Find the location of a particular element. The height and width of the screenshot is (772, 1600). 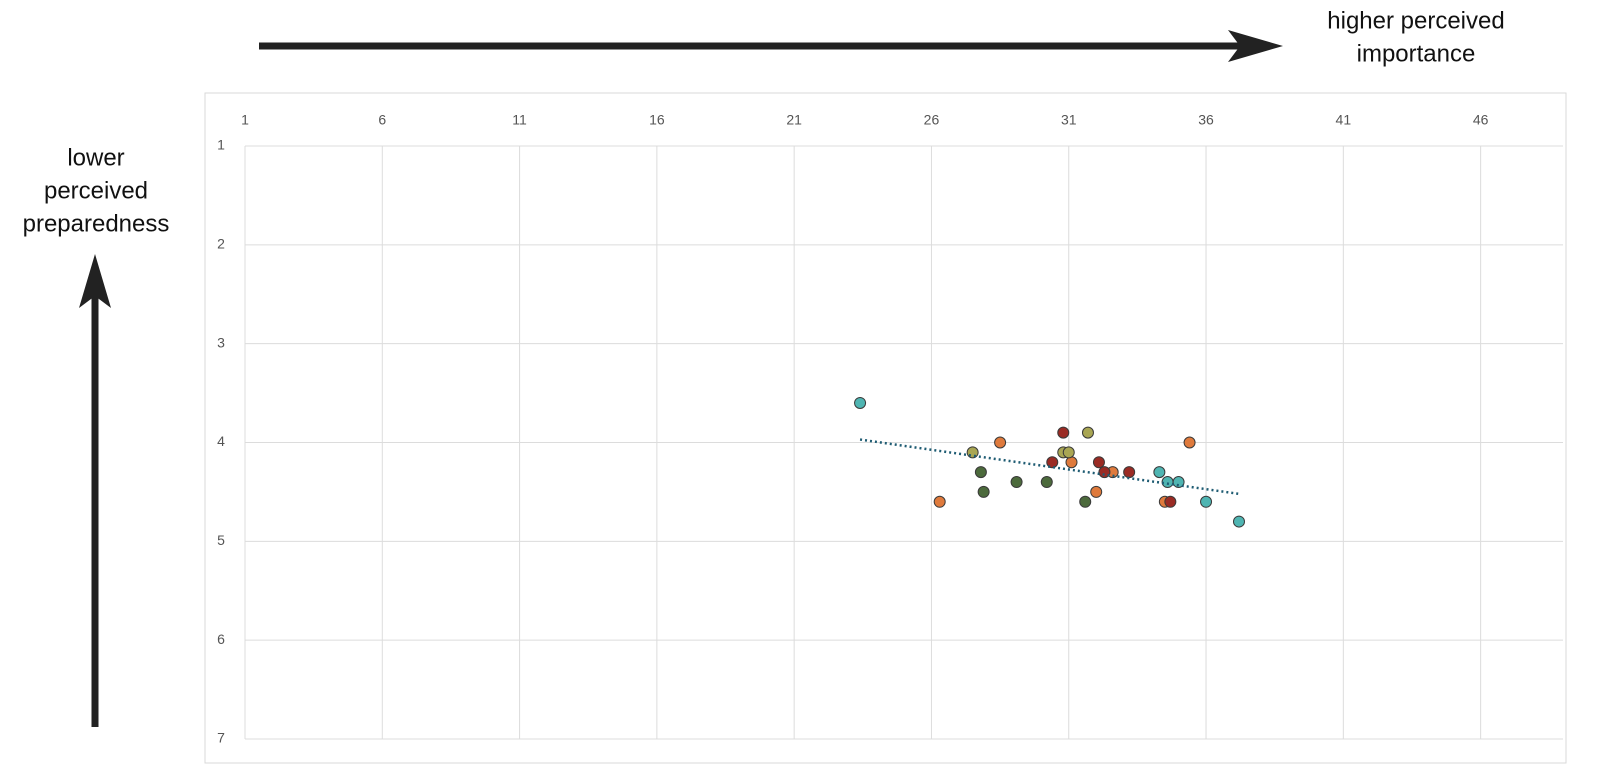

y-tick-label: 1 is located at coordinates (221, 145).